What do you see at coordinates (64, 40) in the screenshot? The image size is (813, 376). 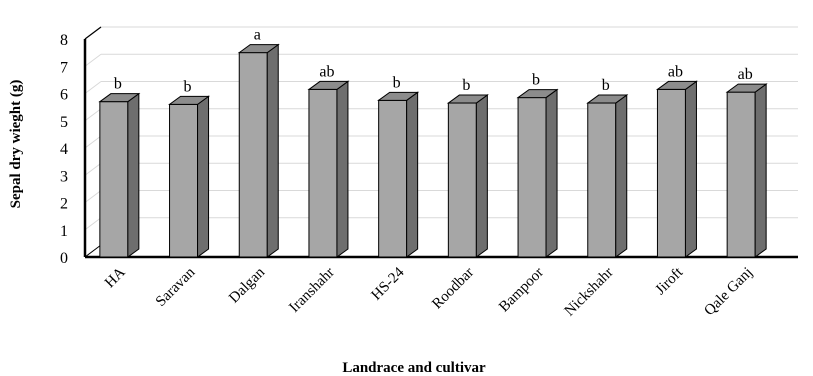 I see `y-tick-label: 8` at bounding box center [64, 40].